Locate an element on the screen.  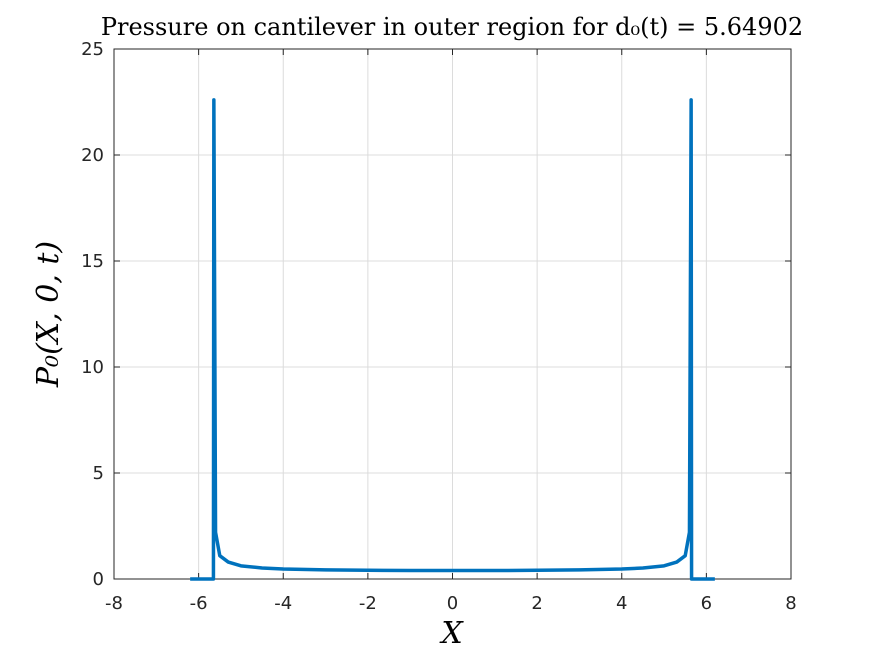
x-tick-label: 2 is located at coordinates (536, 603).